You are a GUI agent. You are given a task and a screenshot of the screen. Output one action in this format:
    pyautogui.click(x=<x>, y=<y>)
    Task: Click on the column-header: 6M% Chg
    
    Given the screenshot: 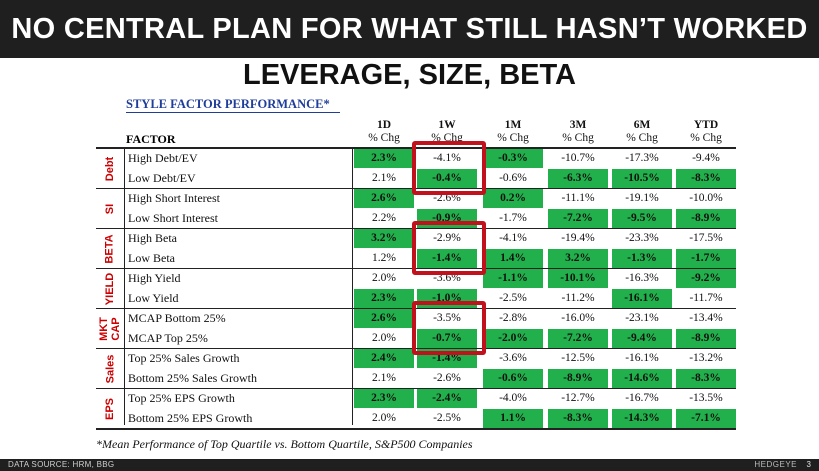 What is the action you would take?
    pyautogui.click(x=642, y=132)
    